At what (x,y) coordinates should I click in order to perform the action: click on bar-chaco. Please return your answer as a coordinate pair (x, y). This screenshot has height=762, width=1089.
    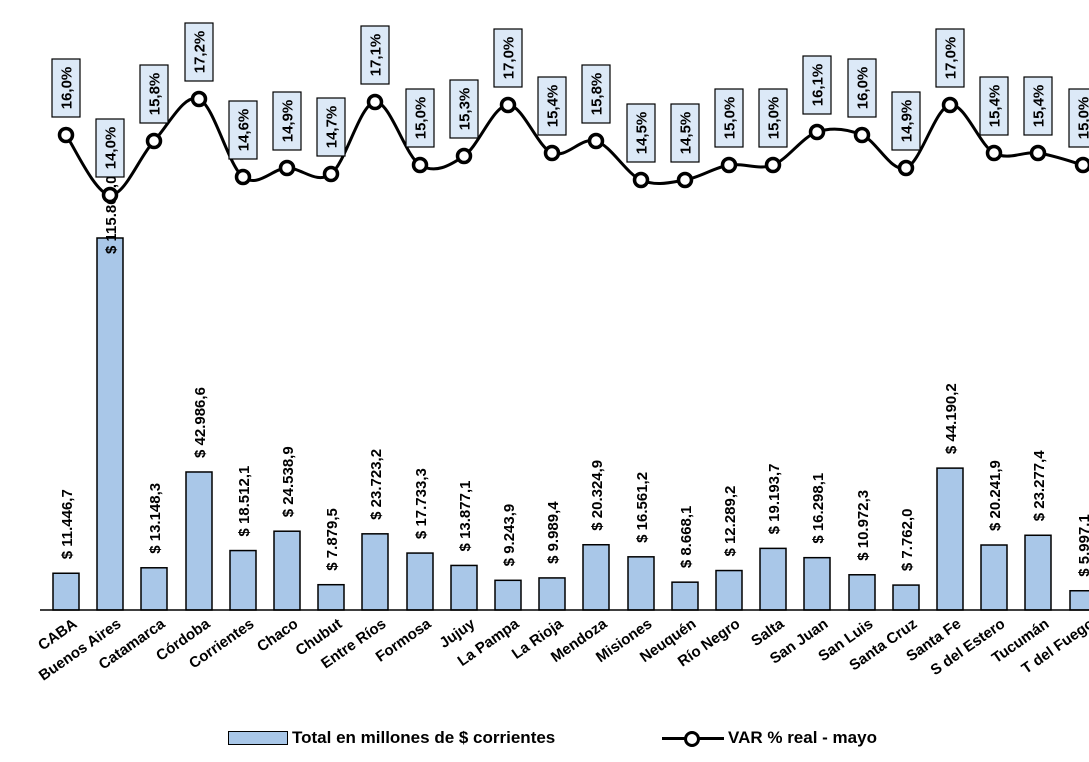
    Looking at the image, I should click on (287, 570).